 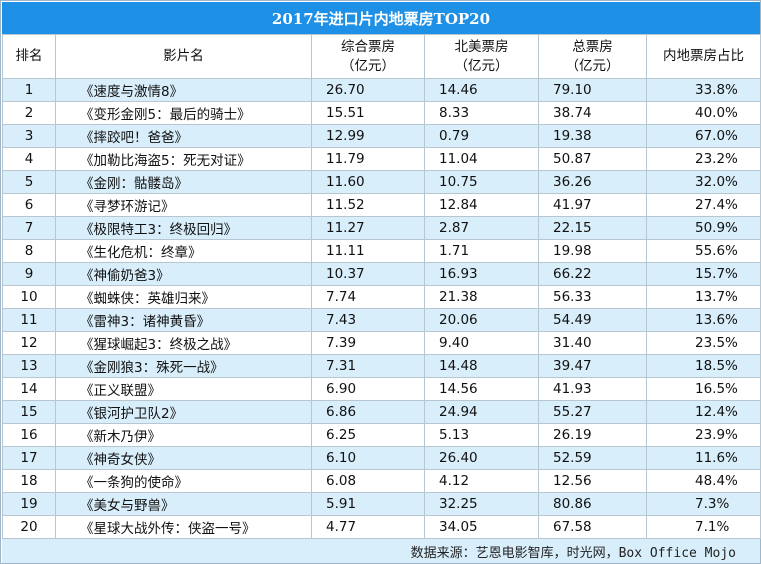 What do you see at coordinates (592, 458) in the screenshot?
I see `cell-total-box-office: 52.59` at bounding box center [592, 458].